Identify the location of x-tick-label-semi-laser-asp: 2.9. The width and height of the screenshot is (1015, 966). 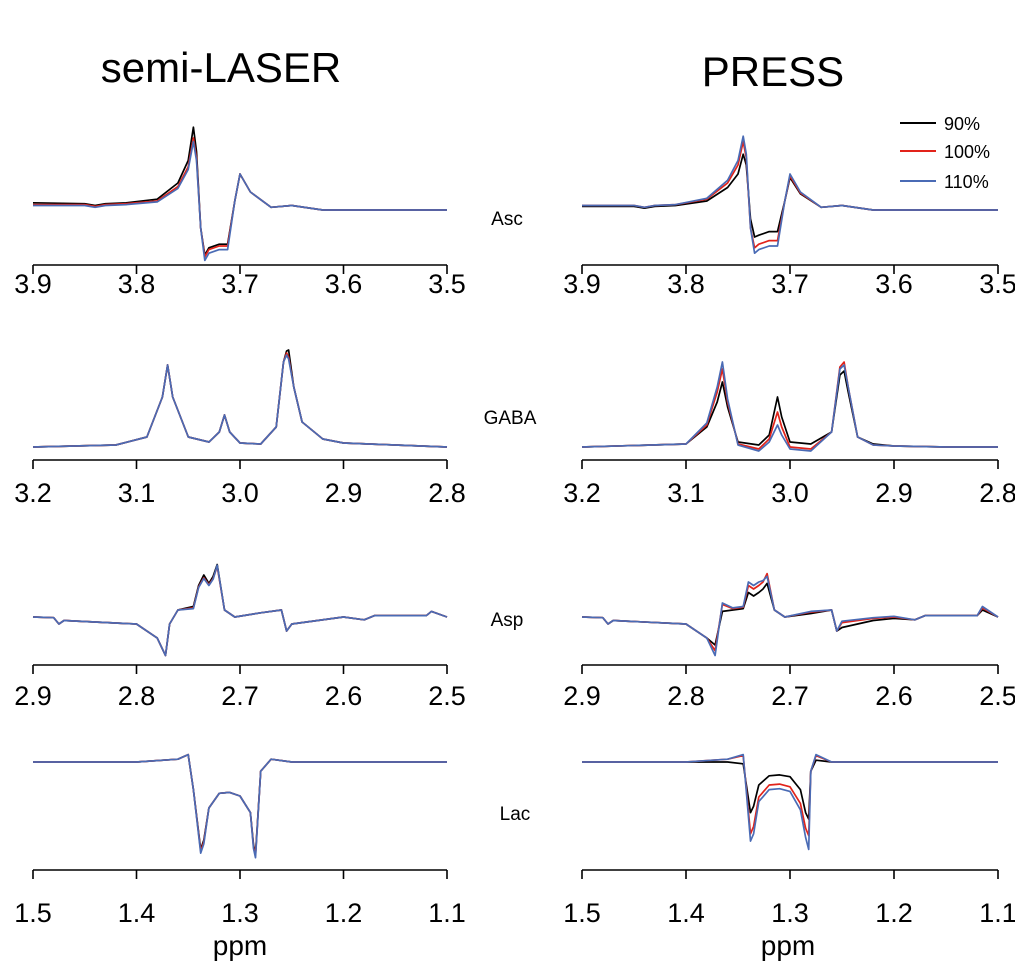
(33, 696).